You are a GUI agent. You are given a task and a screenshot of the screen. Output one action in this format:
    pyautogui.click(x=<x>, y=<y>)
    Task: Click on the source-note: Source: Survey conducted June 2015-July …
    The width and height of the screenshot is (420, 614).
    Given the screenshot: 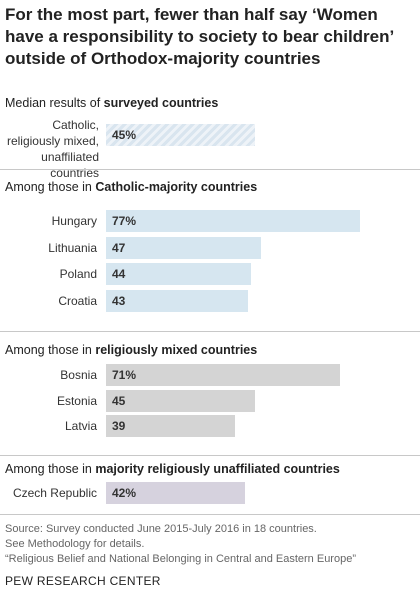 What is the action you would take?
    pyautogui.click(x=180, y=544)
    